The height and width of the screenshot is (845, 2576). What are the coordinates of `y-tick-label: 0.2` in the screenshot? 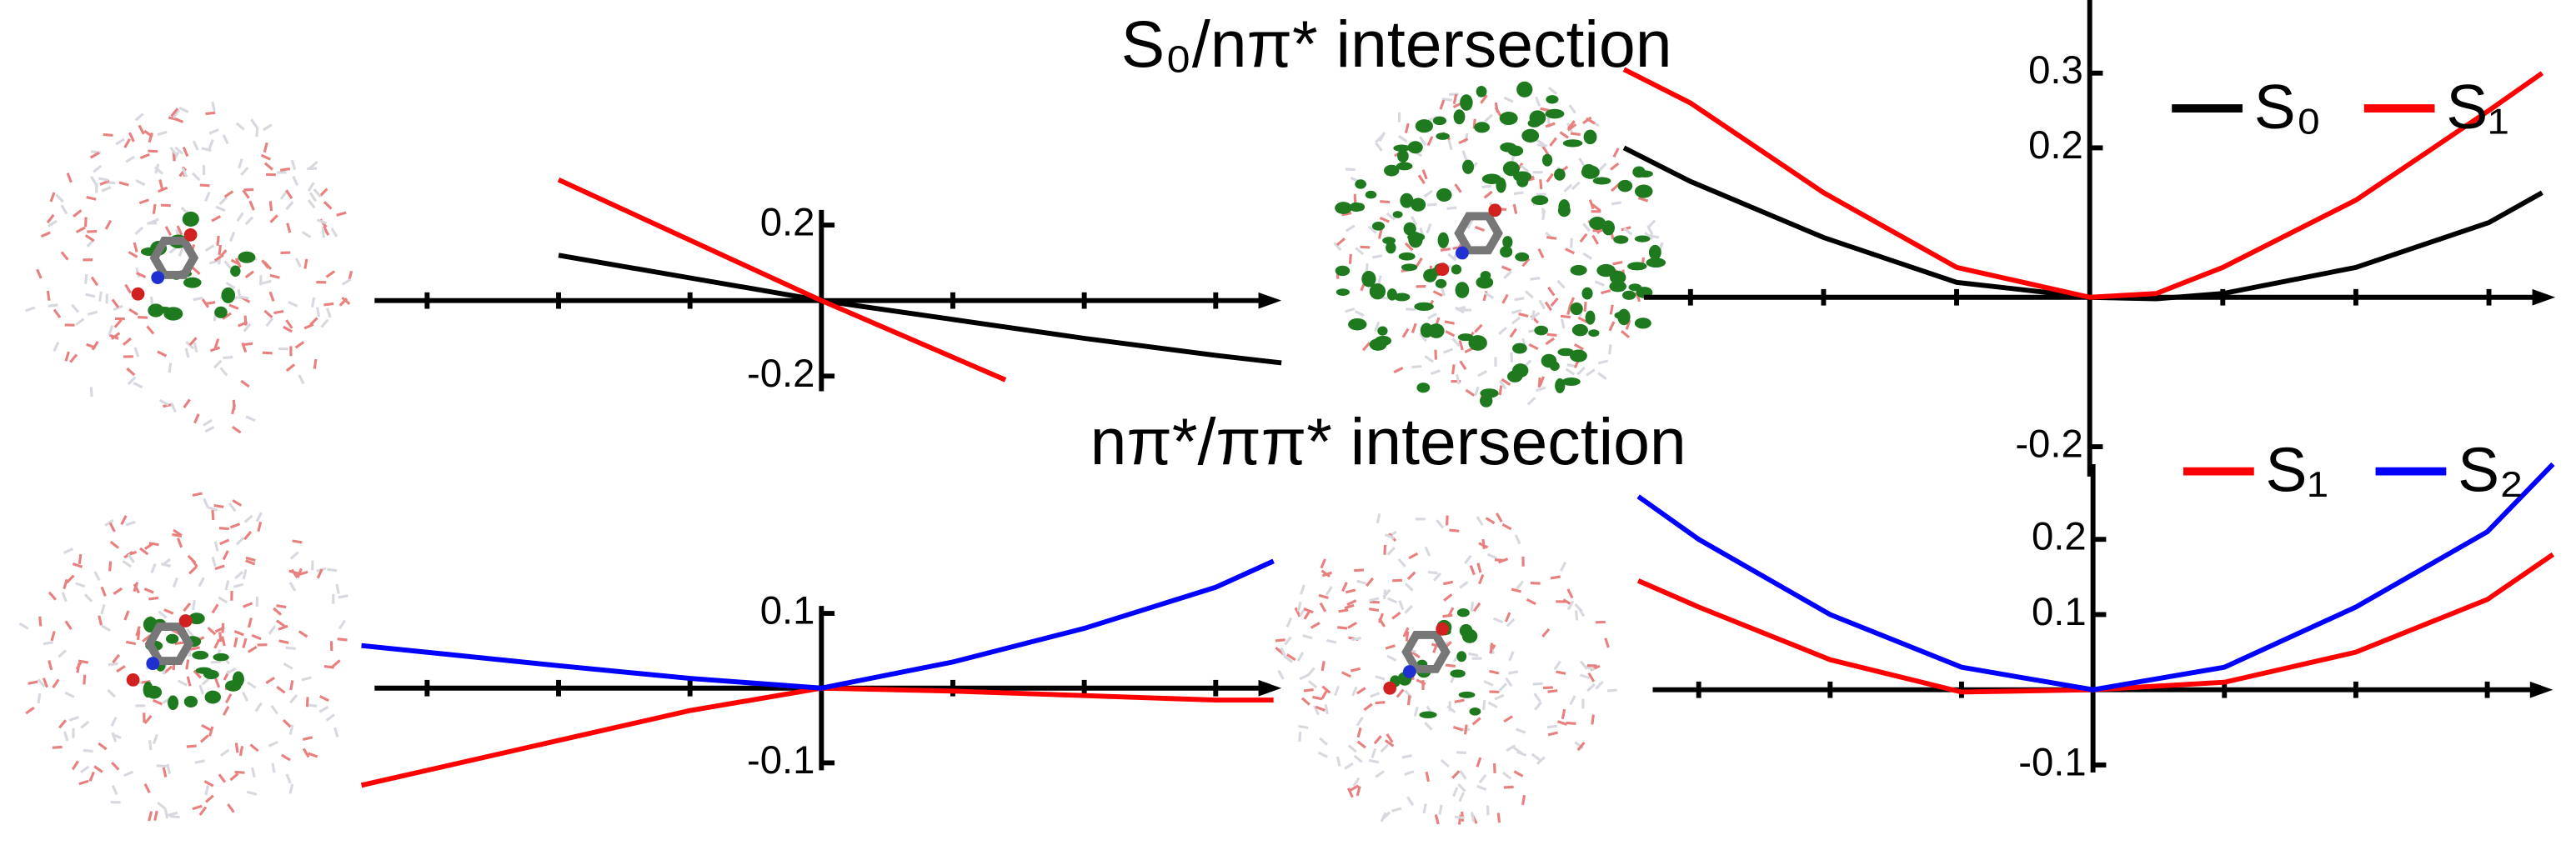 It's located at (2055, 145).